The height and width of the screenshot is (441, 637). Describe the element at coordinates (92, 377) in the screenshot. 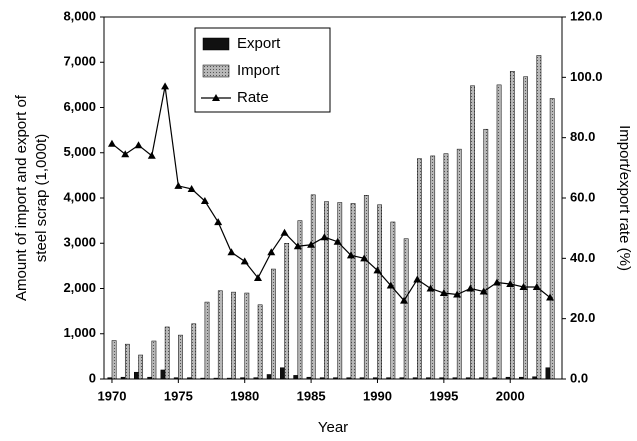

I see `y-tick-label: 0` at that location.